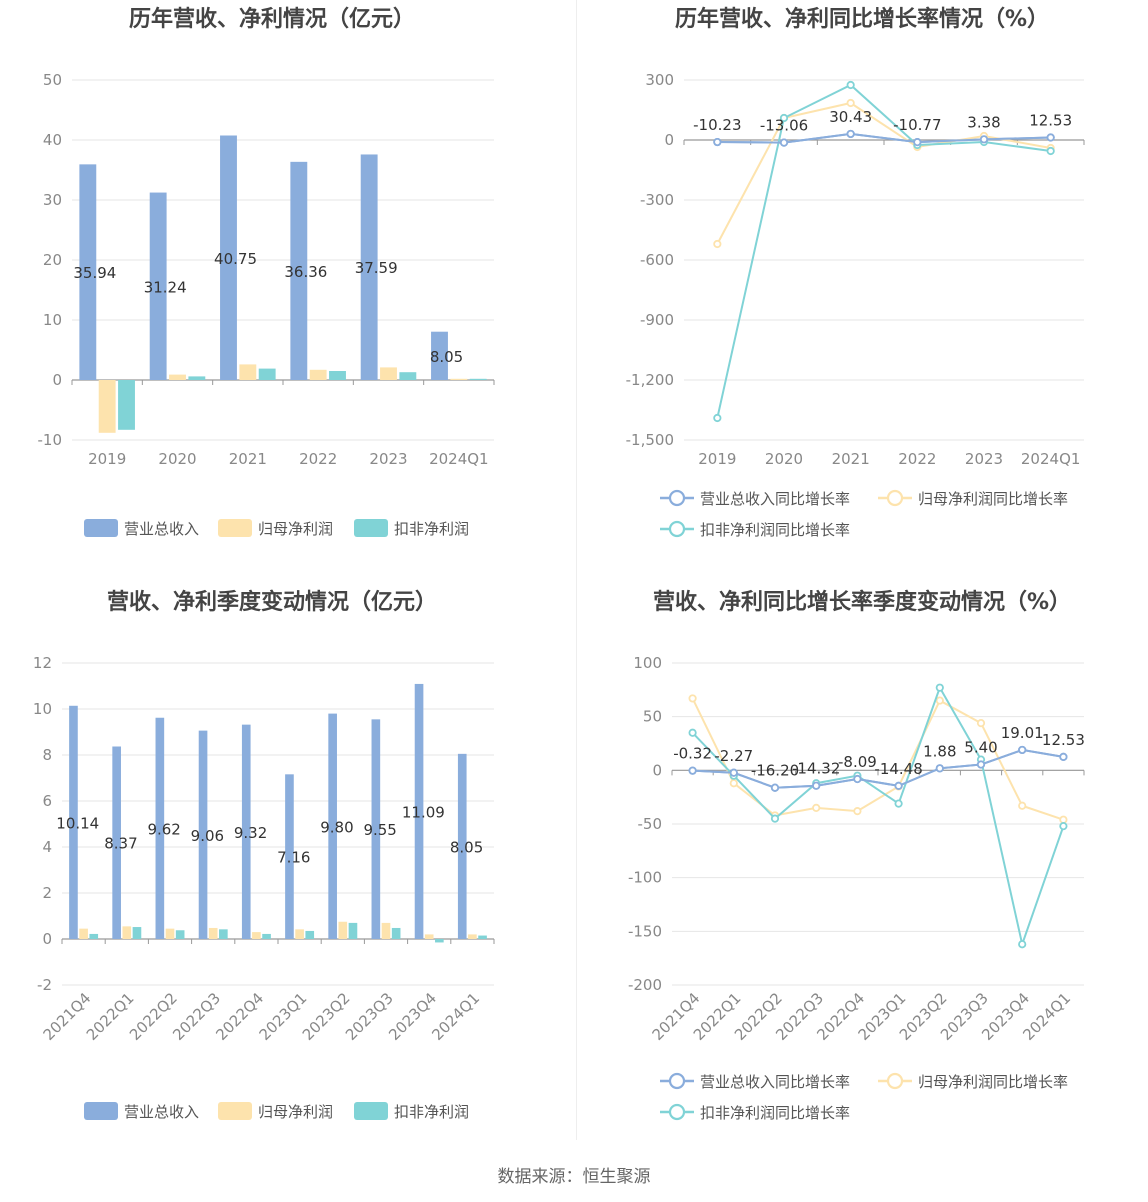  I want to click on data-label: -10.77, so click(917, 125).